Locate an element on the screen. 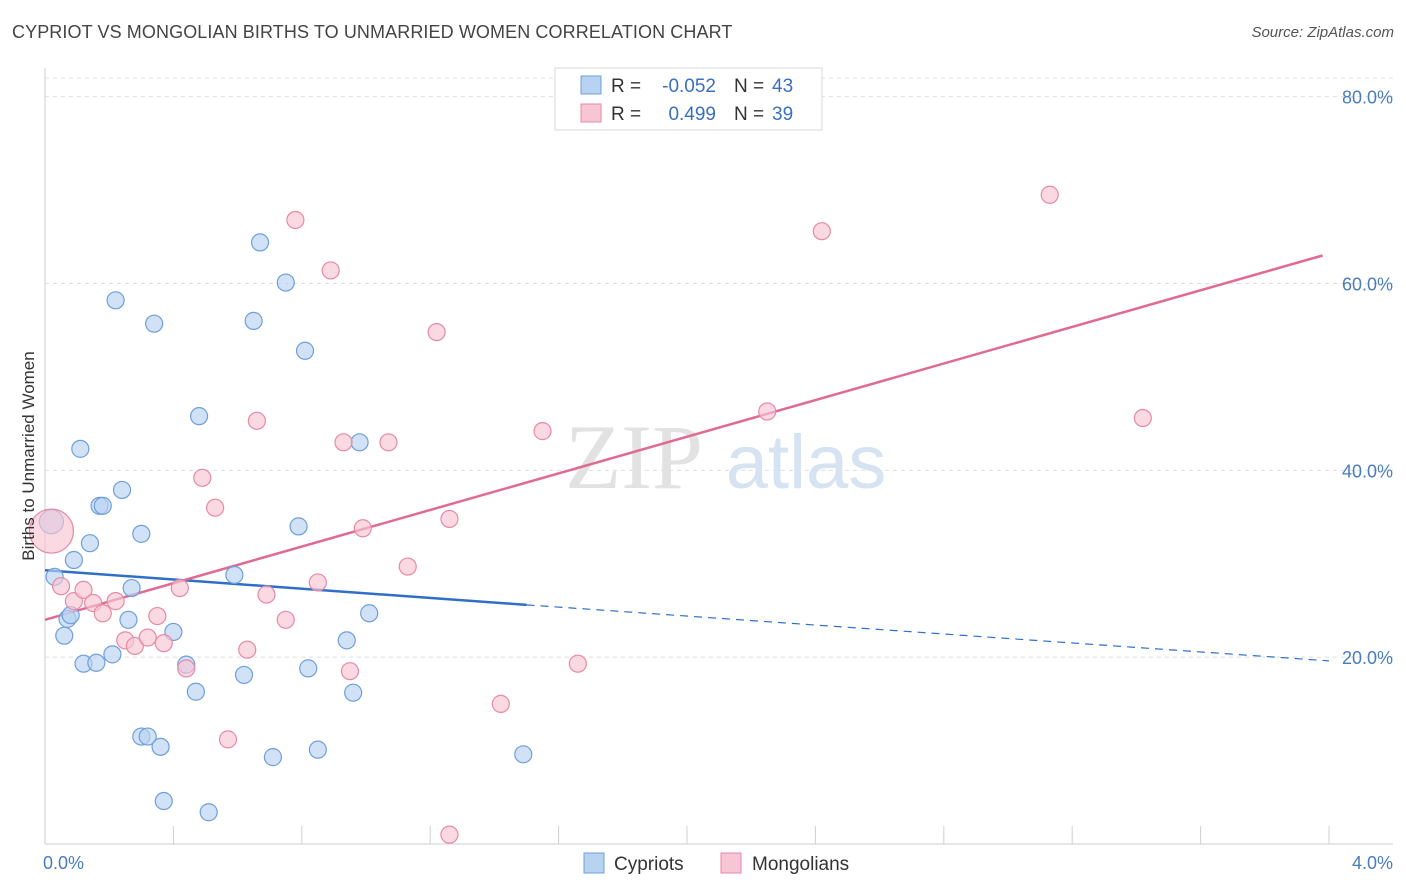 The height and width of the screenshot is (892, 1406). bottom-legend-swatch-cypriots is located at coordinates (594, 863).